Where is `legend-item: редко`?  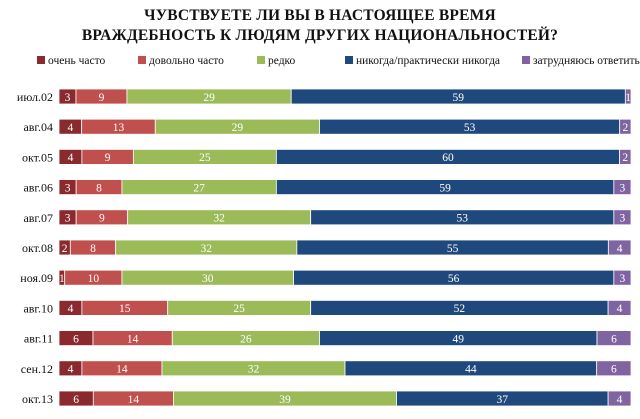
legend-item: редко is located at coordinates (276, 61).